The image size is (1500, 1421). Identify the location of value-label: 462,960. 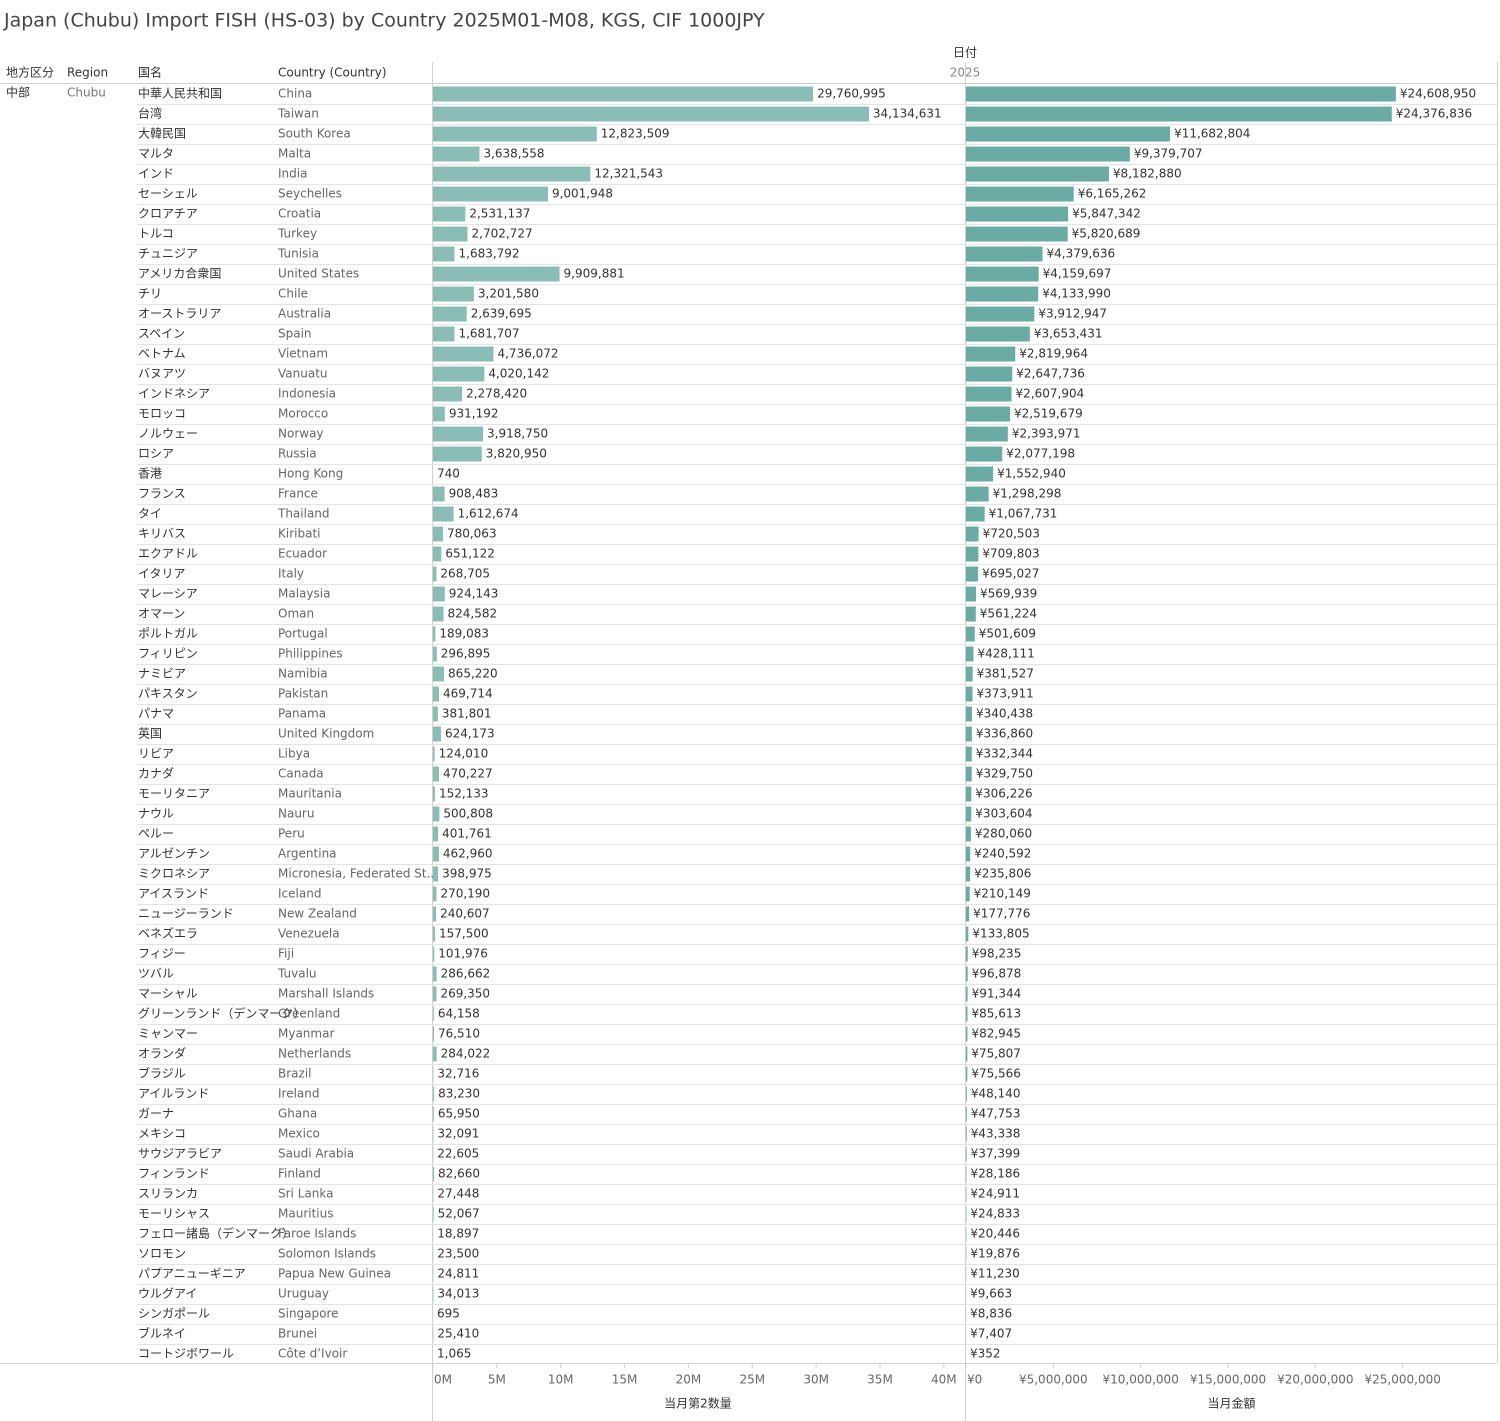
(468, 854).